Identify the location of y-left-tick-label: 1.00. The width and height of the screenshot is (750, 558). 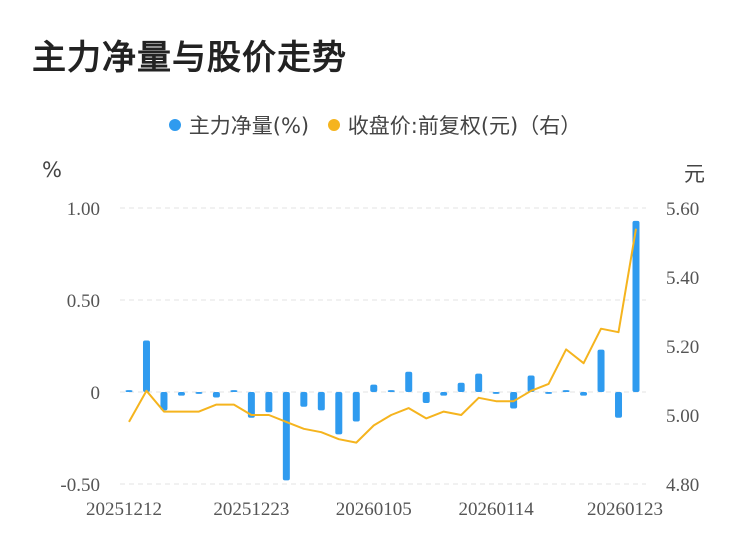
(83, 209).